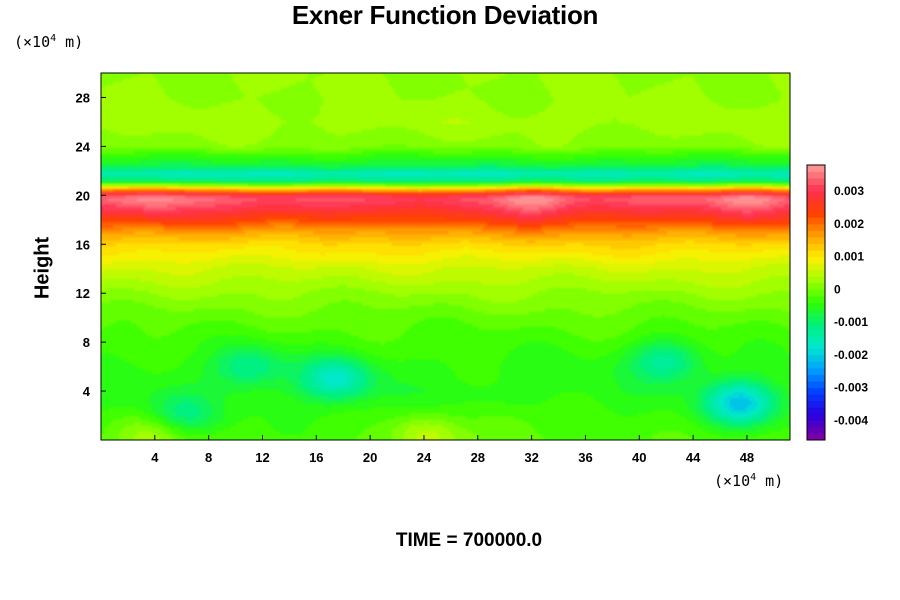  What do you see at coordinates (693, 457) in the screenshot?
I see `x-tick-label: 44` at bounding box center [693, 457].